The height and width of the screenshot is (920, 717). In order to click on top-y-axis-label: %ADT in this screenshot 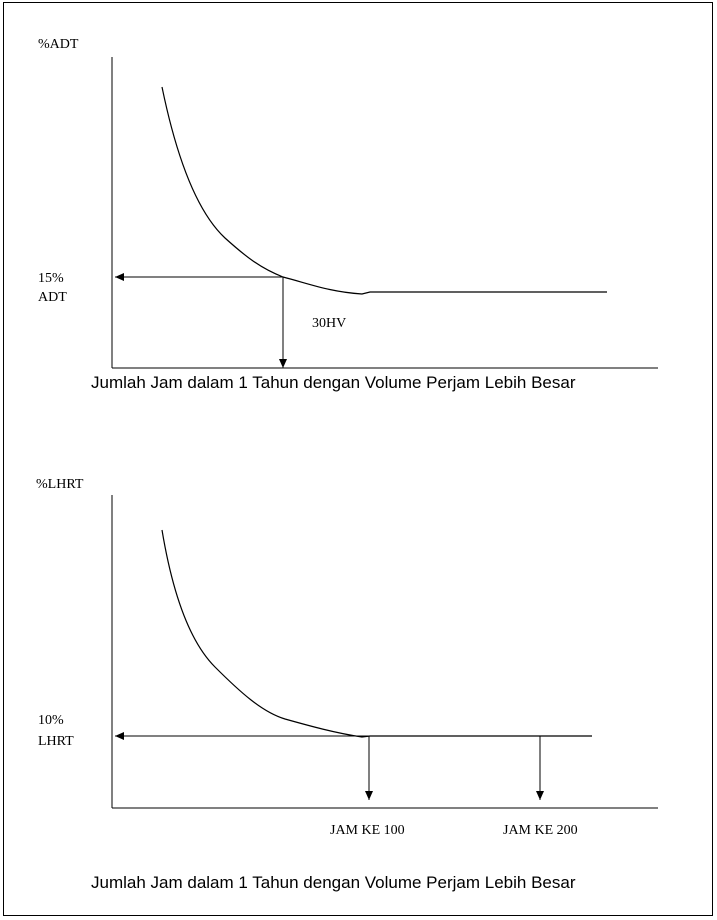, I will do `click(58, 44)`.